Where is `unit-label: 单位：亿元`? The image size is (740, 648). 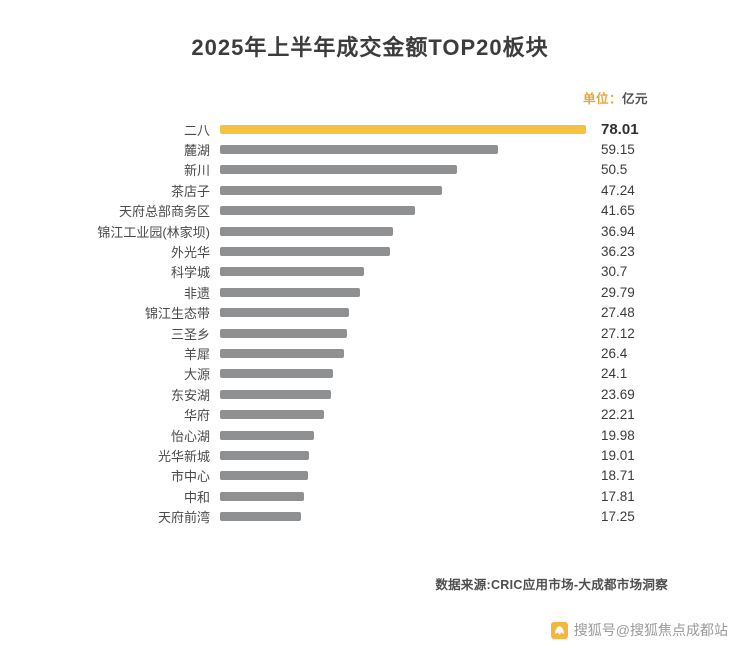 unit-label: 单位：亿元 is located at coordinates (615, 97).